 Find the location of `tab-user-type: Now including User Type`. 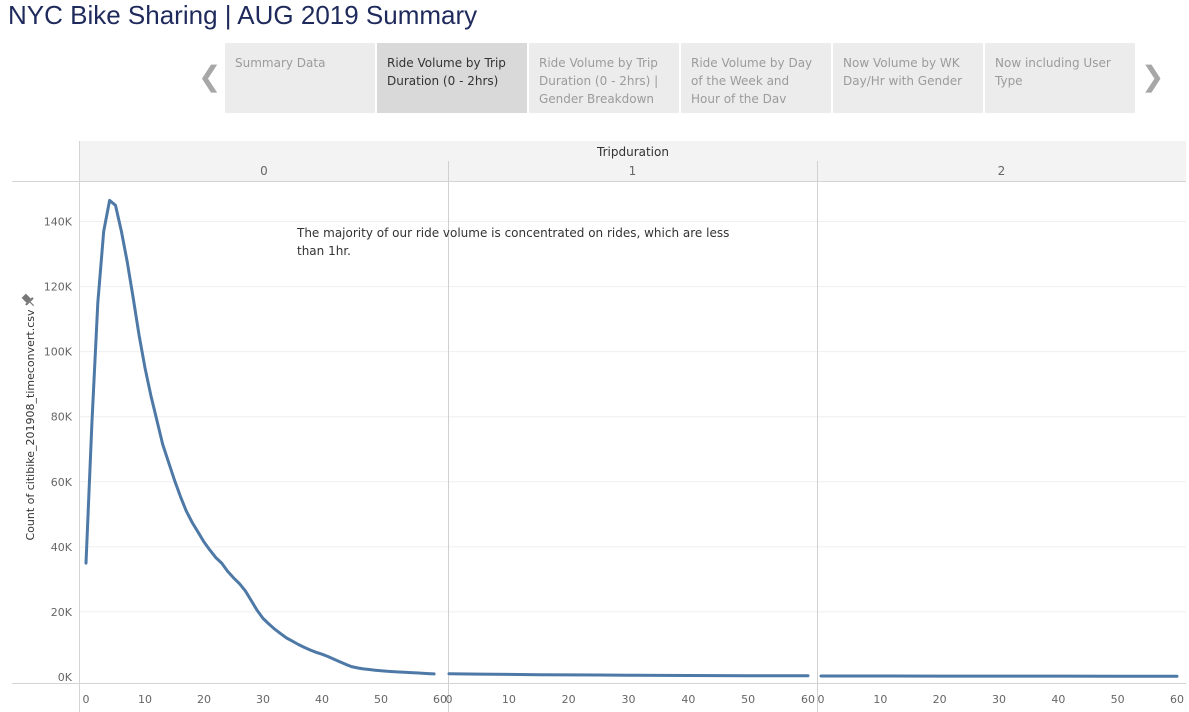

tab-user-type: Now including User Type is located at coordinates (1060, 78).